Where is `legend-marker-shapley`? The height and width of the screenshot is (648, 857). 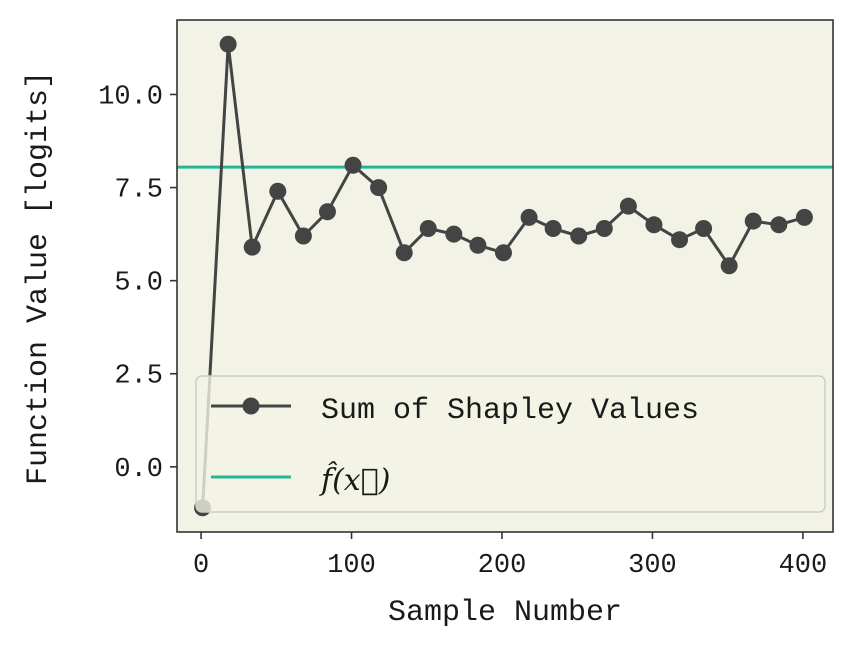 legend-marker-shapley is located at coordinates (251, 406).